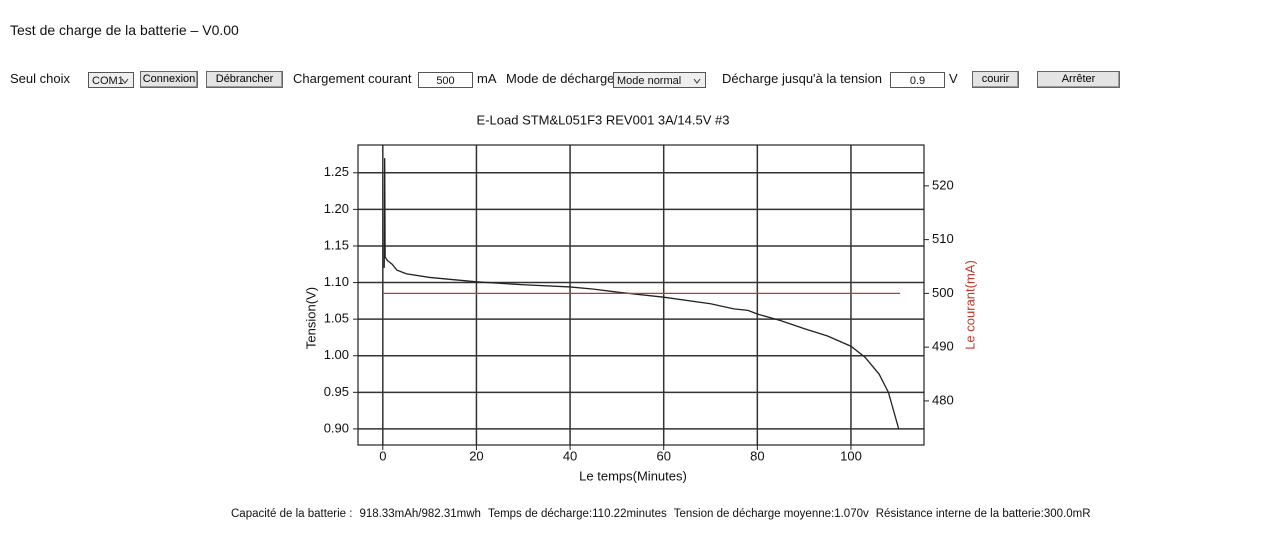 This screenshot has width=1265, height=541. I want to click on y2-tick-label: 490, so click(943, 346).